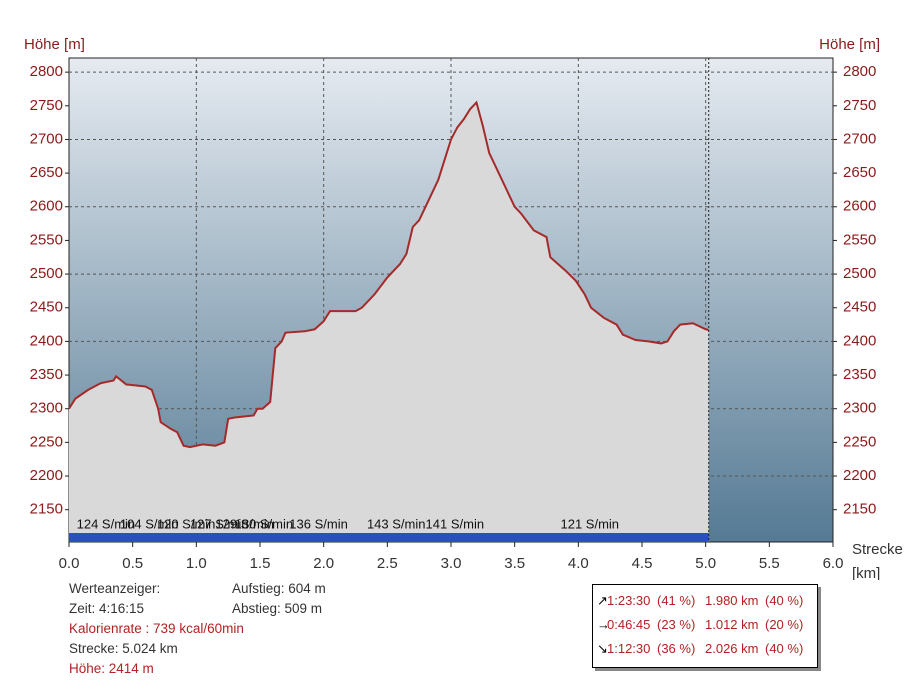 The image size is (917, 684). What do you see at coordinates (676, 600) in the screenshot?
I see `summary-cell: (41 %)` at bounding box center [676, 600].